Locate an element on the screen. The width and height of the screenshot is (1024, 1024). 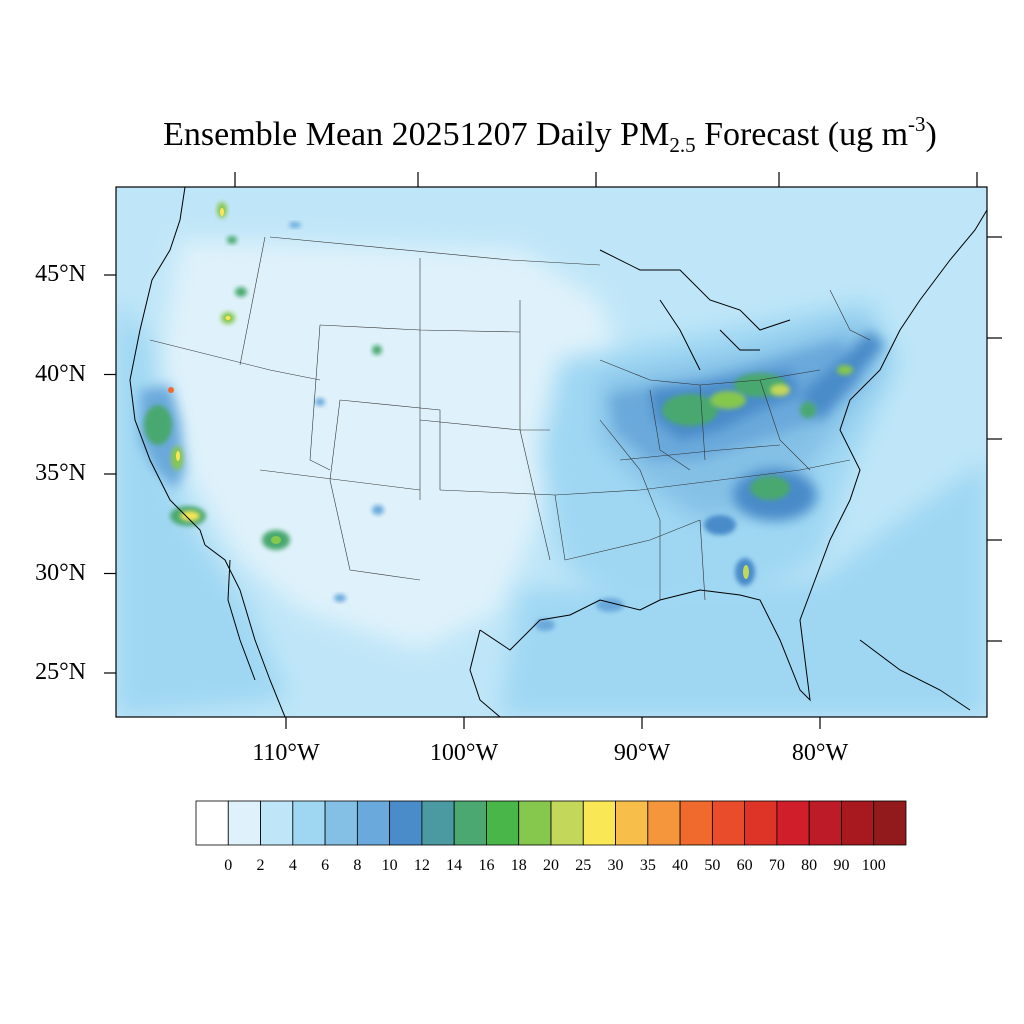
colorbar-label: 14 is located at coordinates (454, 865).